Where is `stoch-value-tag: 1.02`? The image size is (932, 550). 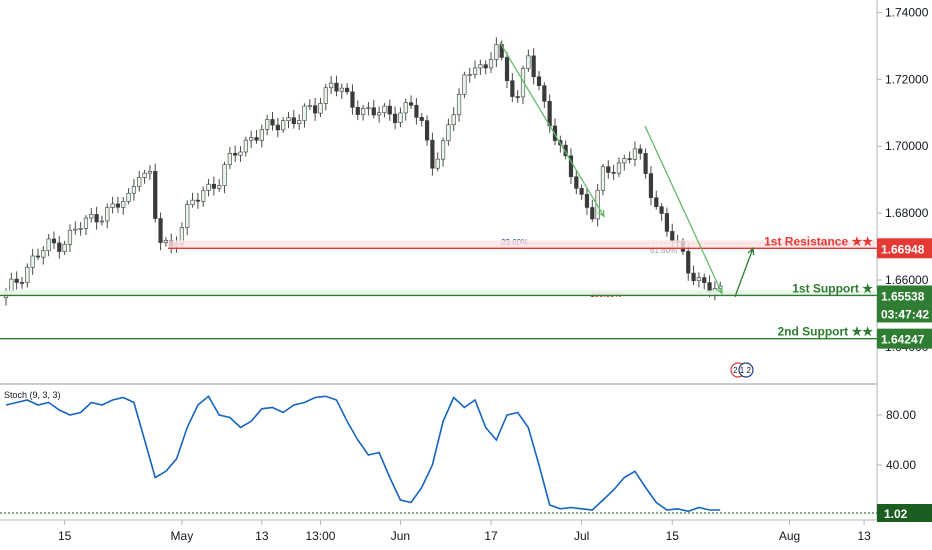
stoch-value-tag: 1.02 is located at coordinates (904, 513).